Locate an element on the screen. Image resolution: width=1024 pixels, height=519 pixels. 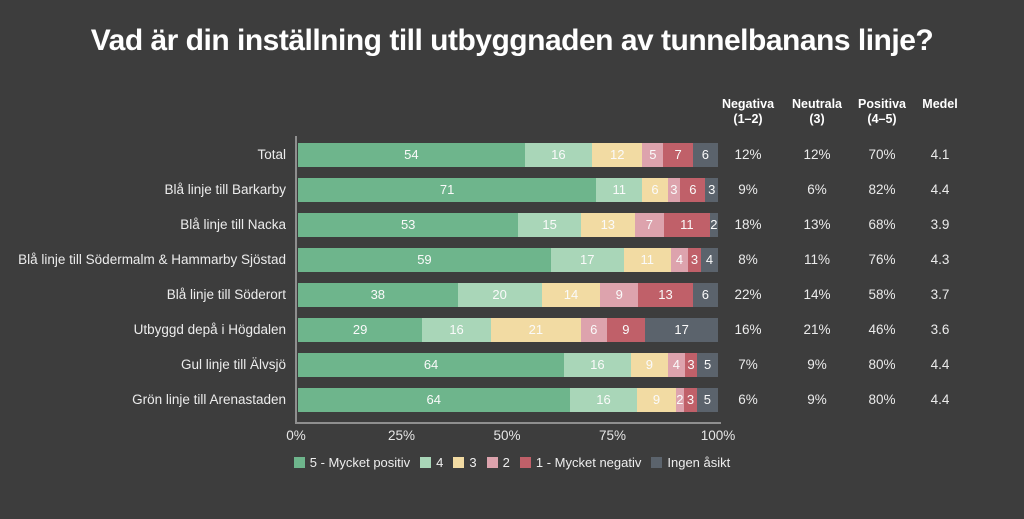
legend-label: 2 is located at coordinates (506, 462).